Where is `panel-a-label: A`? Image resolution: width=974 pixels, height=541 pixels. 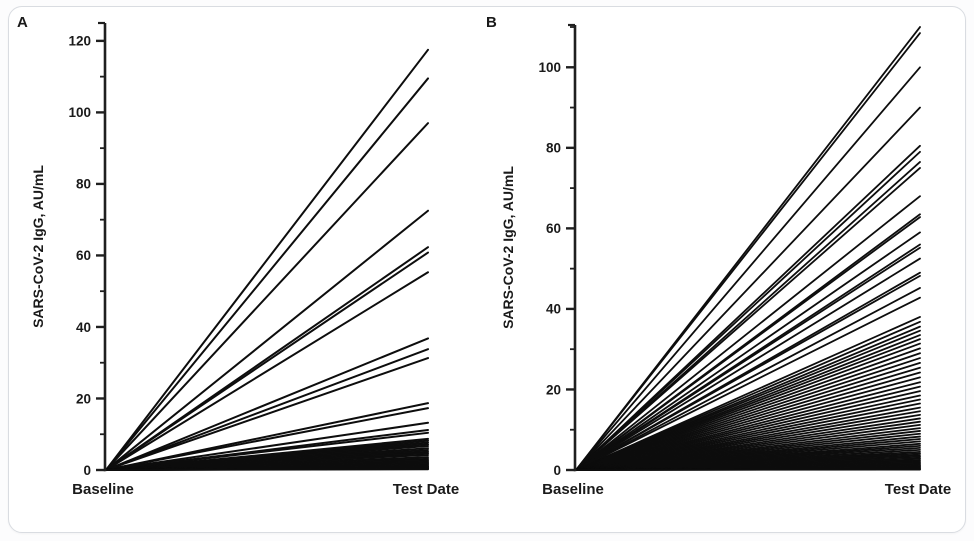 panel-a-label: A is located at coordinates (23, 22).